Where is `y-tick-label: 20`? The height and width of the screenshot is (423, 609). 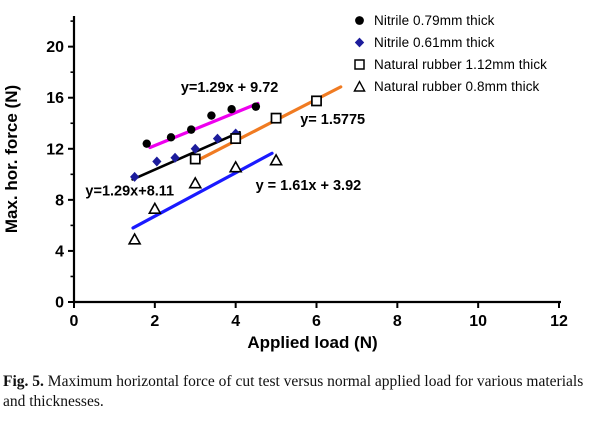
y-tick-label: 20 is located at coordinates (55, 47).